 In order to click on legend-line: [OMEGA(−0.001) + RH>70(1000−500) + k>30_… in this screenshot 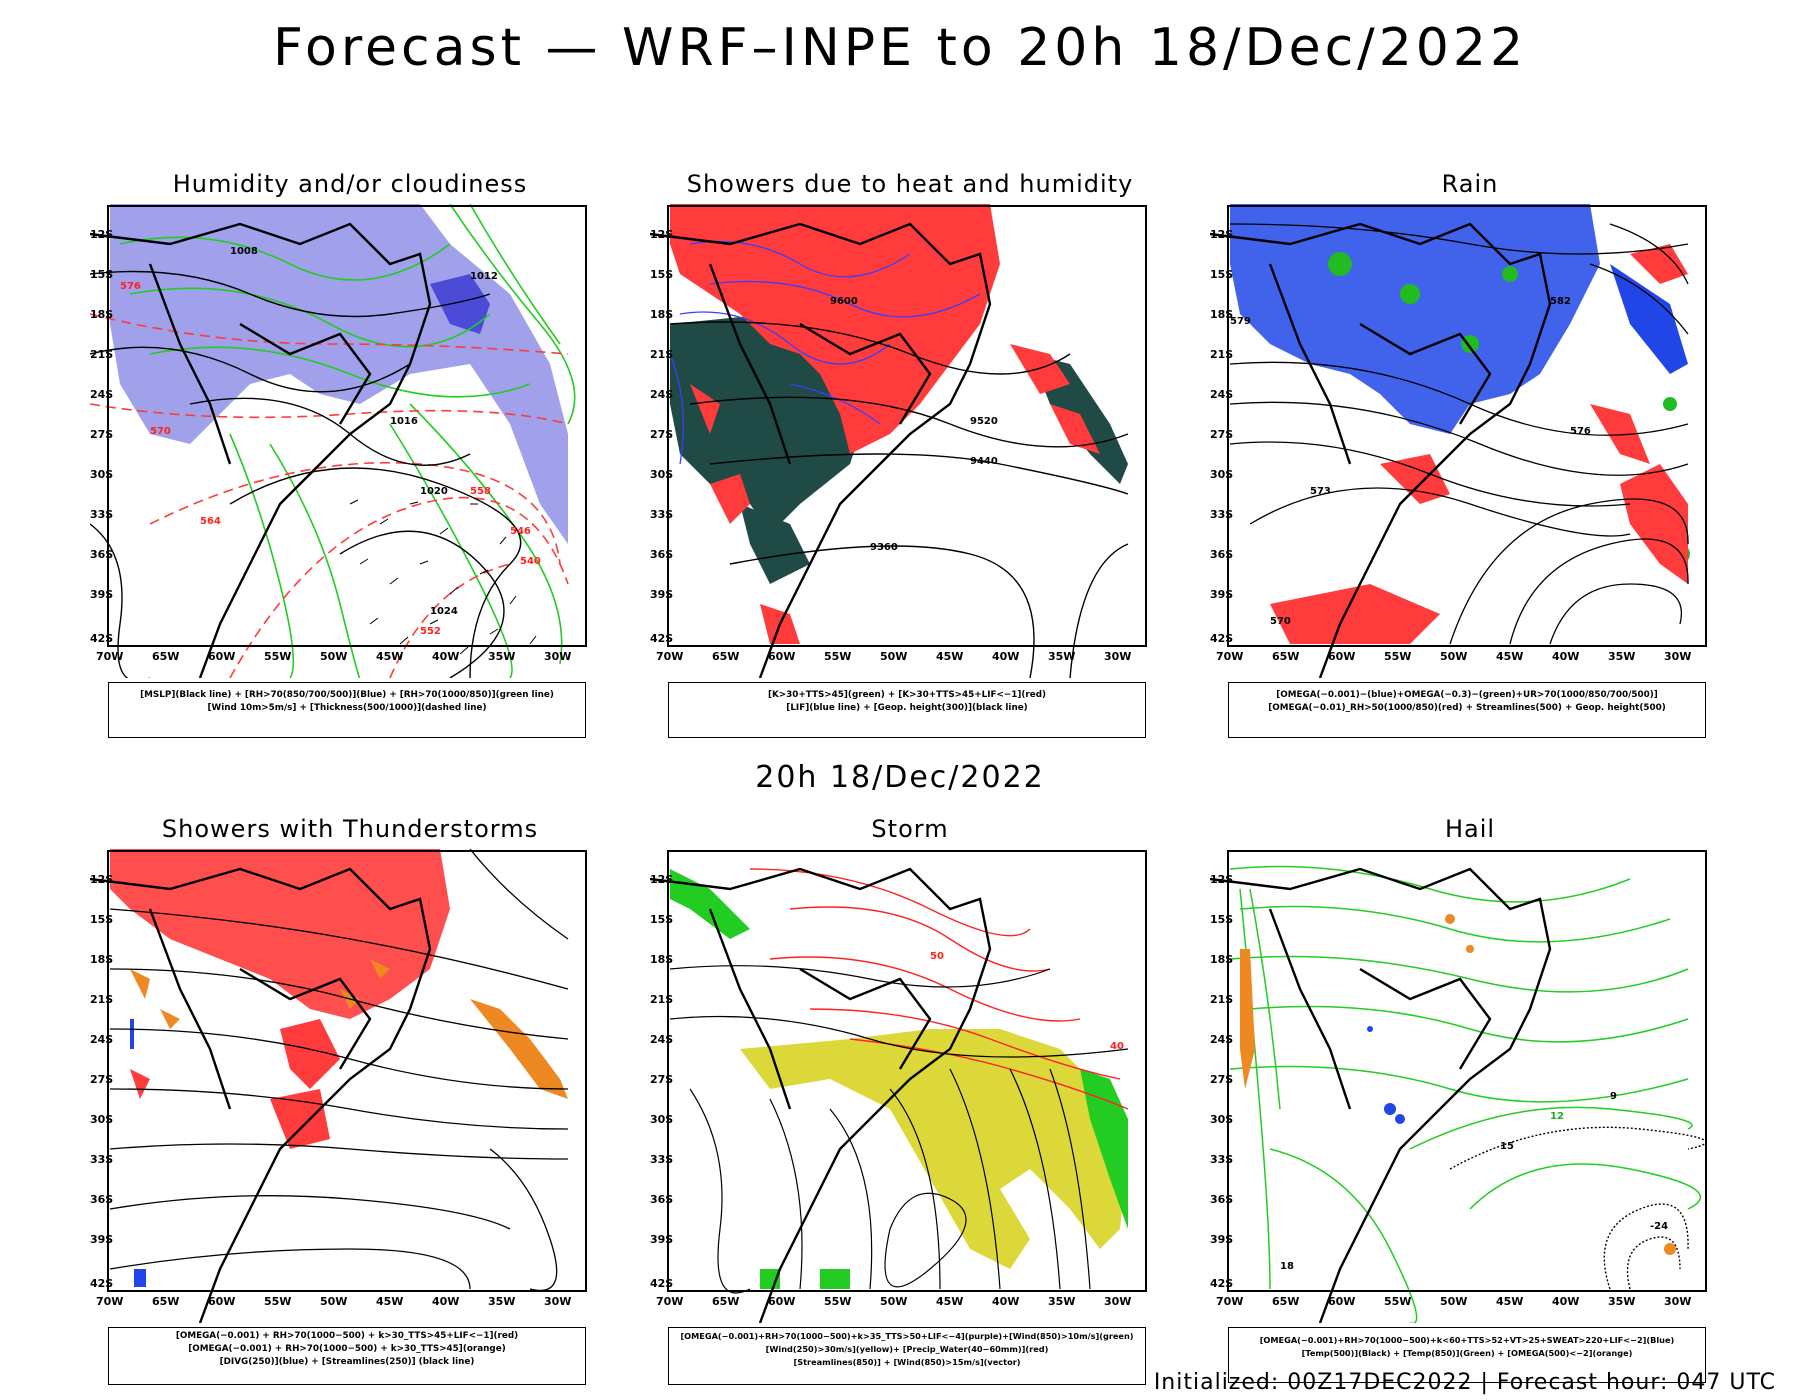, I will do `click(347, 1349)`.